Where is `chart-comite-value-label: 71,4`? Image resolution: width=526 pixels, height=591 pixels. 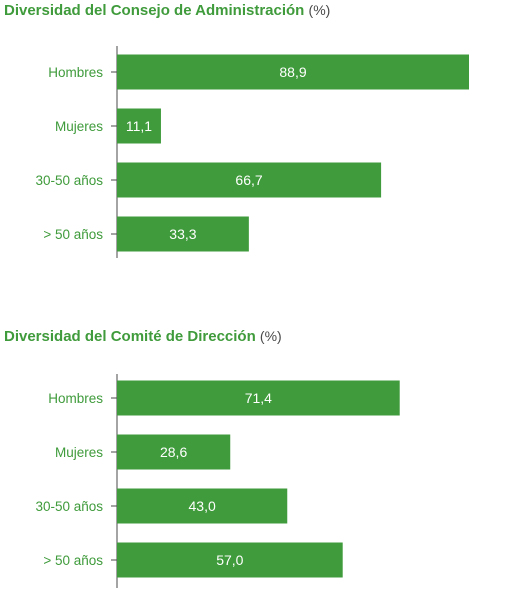 chart-comite-value-label: 71,4 is located at coordinates (258, 398).